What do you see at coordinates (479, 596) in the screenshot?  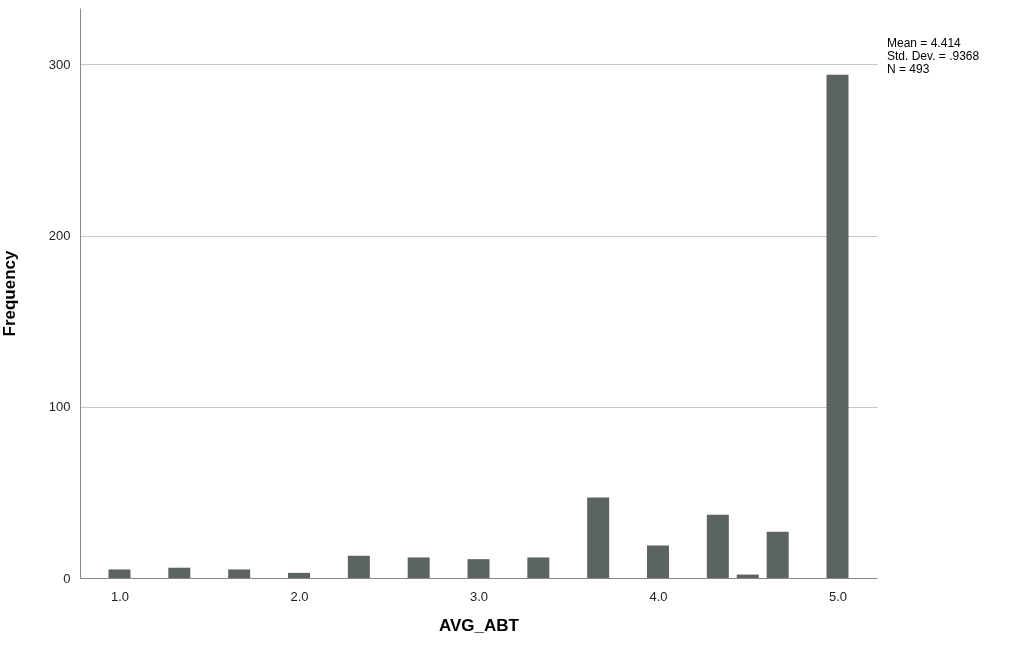 I see `x-tick-label: 3.0` at bounding box center [479, 596].